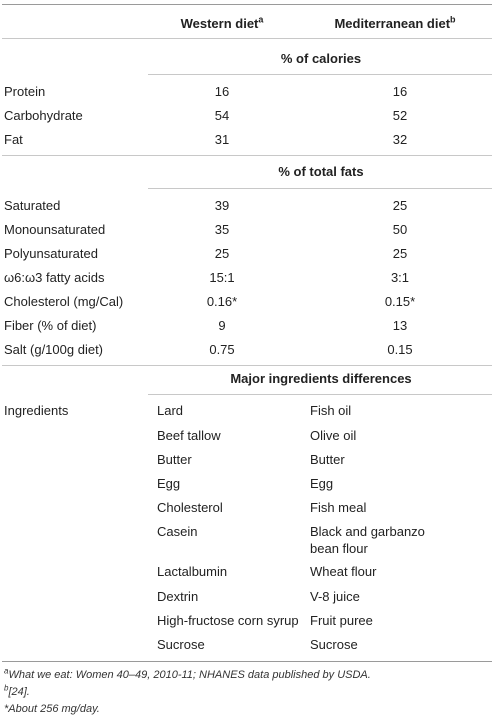 The image size is (494, 720). I want to click on western-ingredient: Lactalbumin, so click(192, 571).